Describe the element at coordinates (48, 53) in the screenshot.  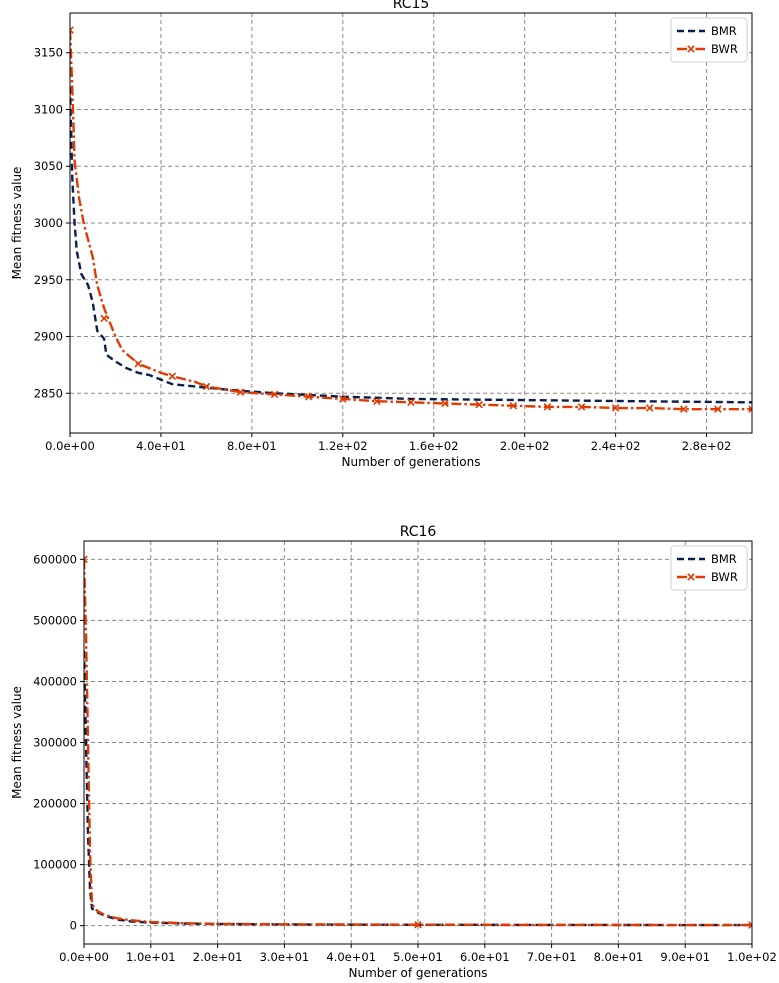
I see `y-tick-label: 3150` at that location.